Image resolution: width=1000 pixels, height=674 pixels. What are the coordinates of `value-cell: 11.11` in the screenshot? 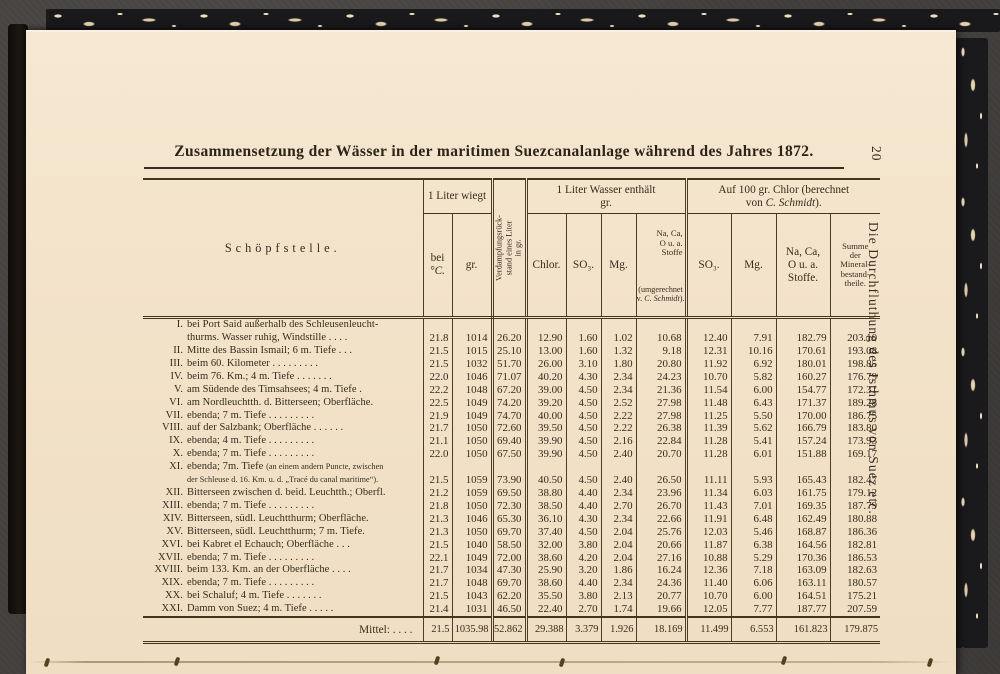 It's located at (708, 474).